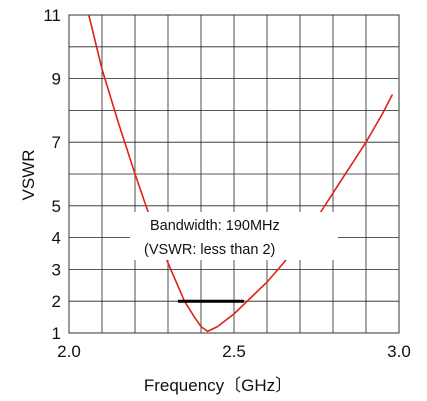  Describe the element at coordinates (56, 79) in the screenshot. I see `y-tick-label: 9` at that location.